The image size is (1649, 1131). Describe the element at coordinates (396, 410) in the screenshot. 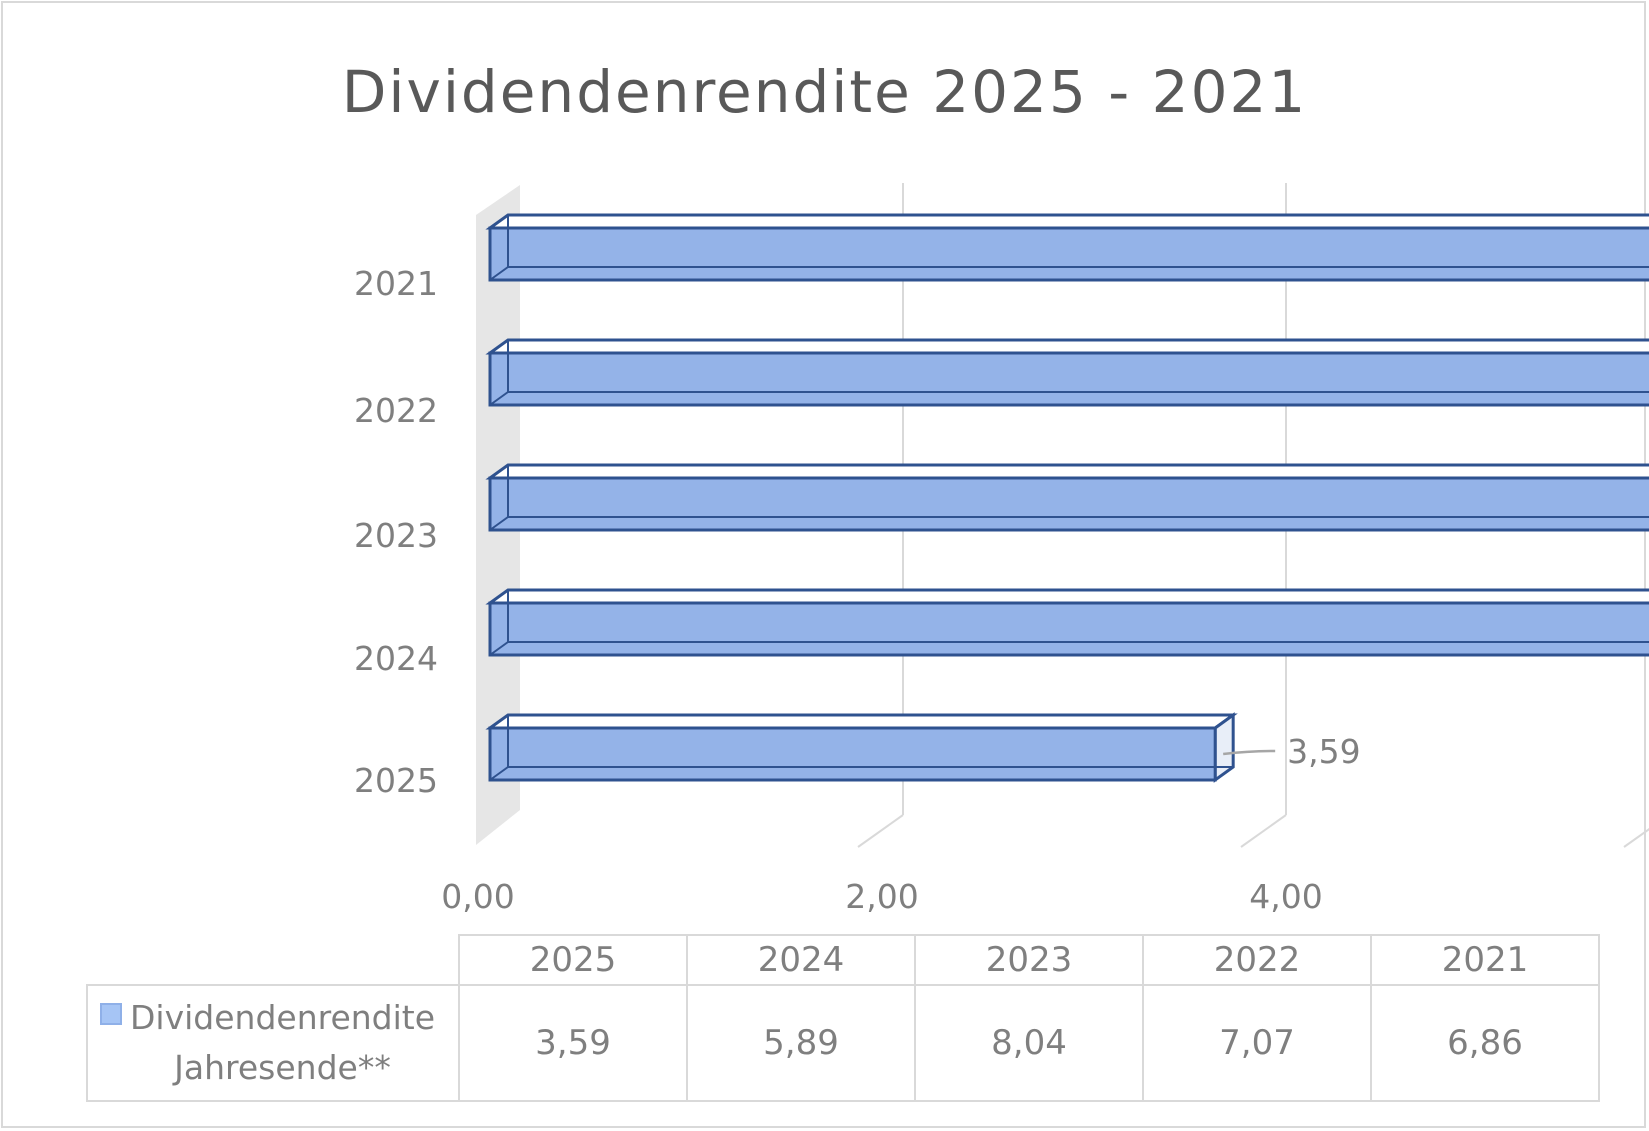

I see `y-category-label: 2022` at that location.